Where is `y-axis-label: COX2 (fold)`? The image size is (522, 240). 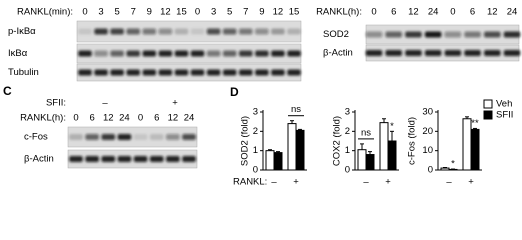
y-axis-label: COX2 (fold) is located at coordinates (337, 141).